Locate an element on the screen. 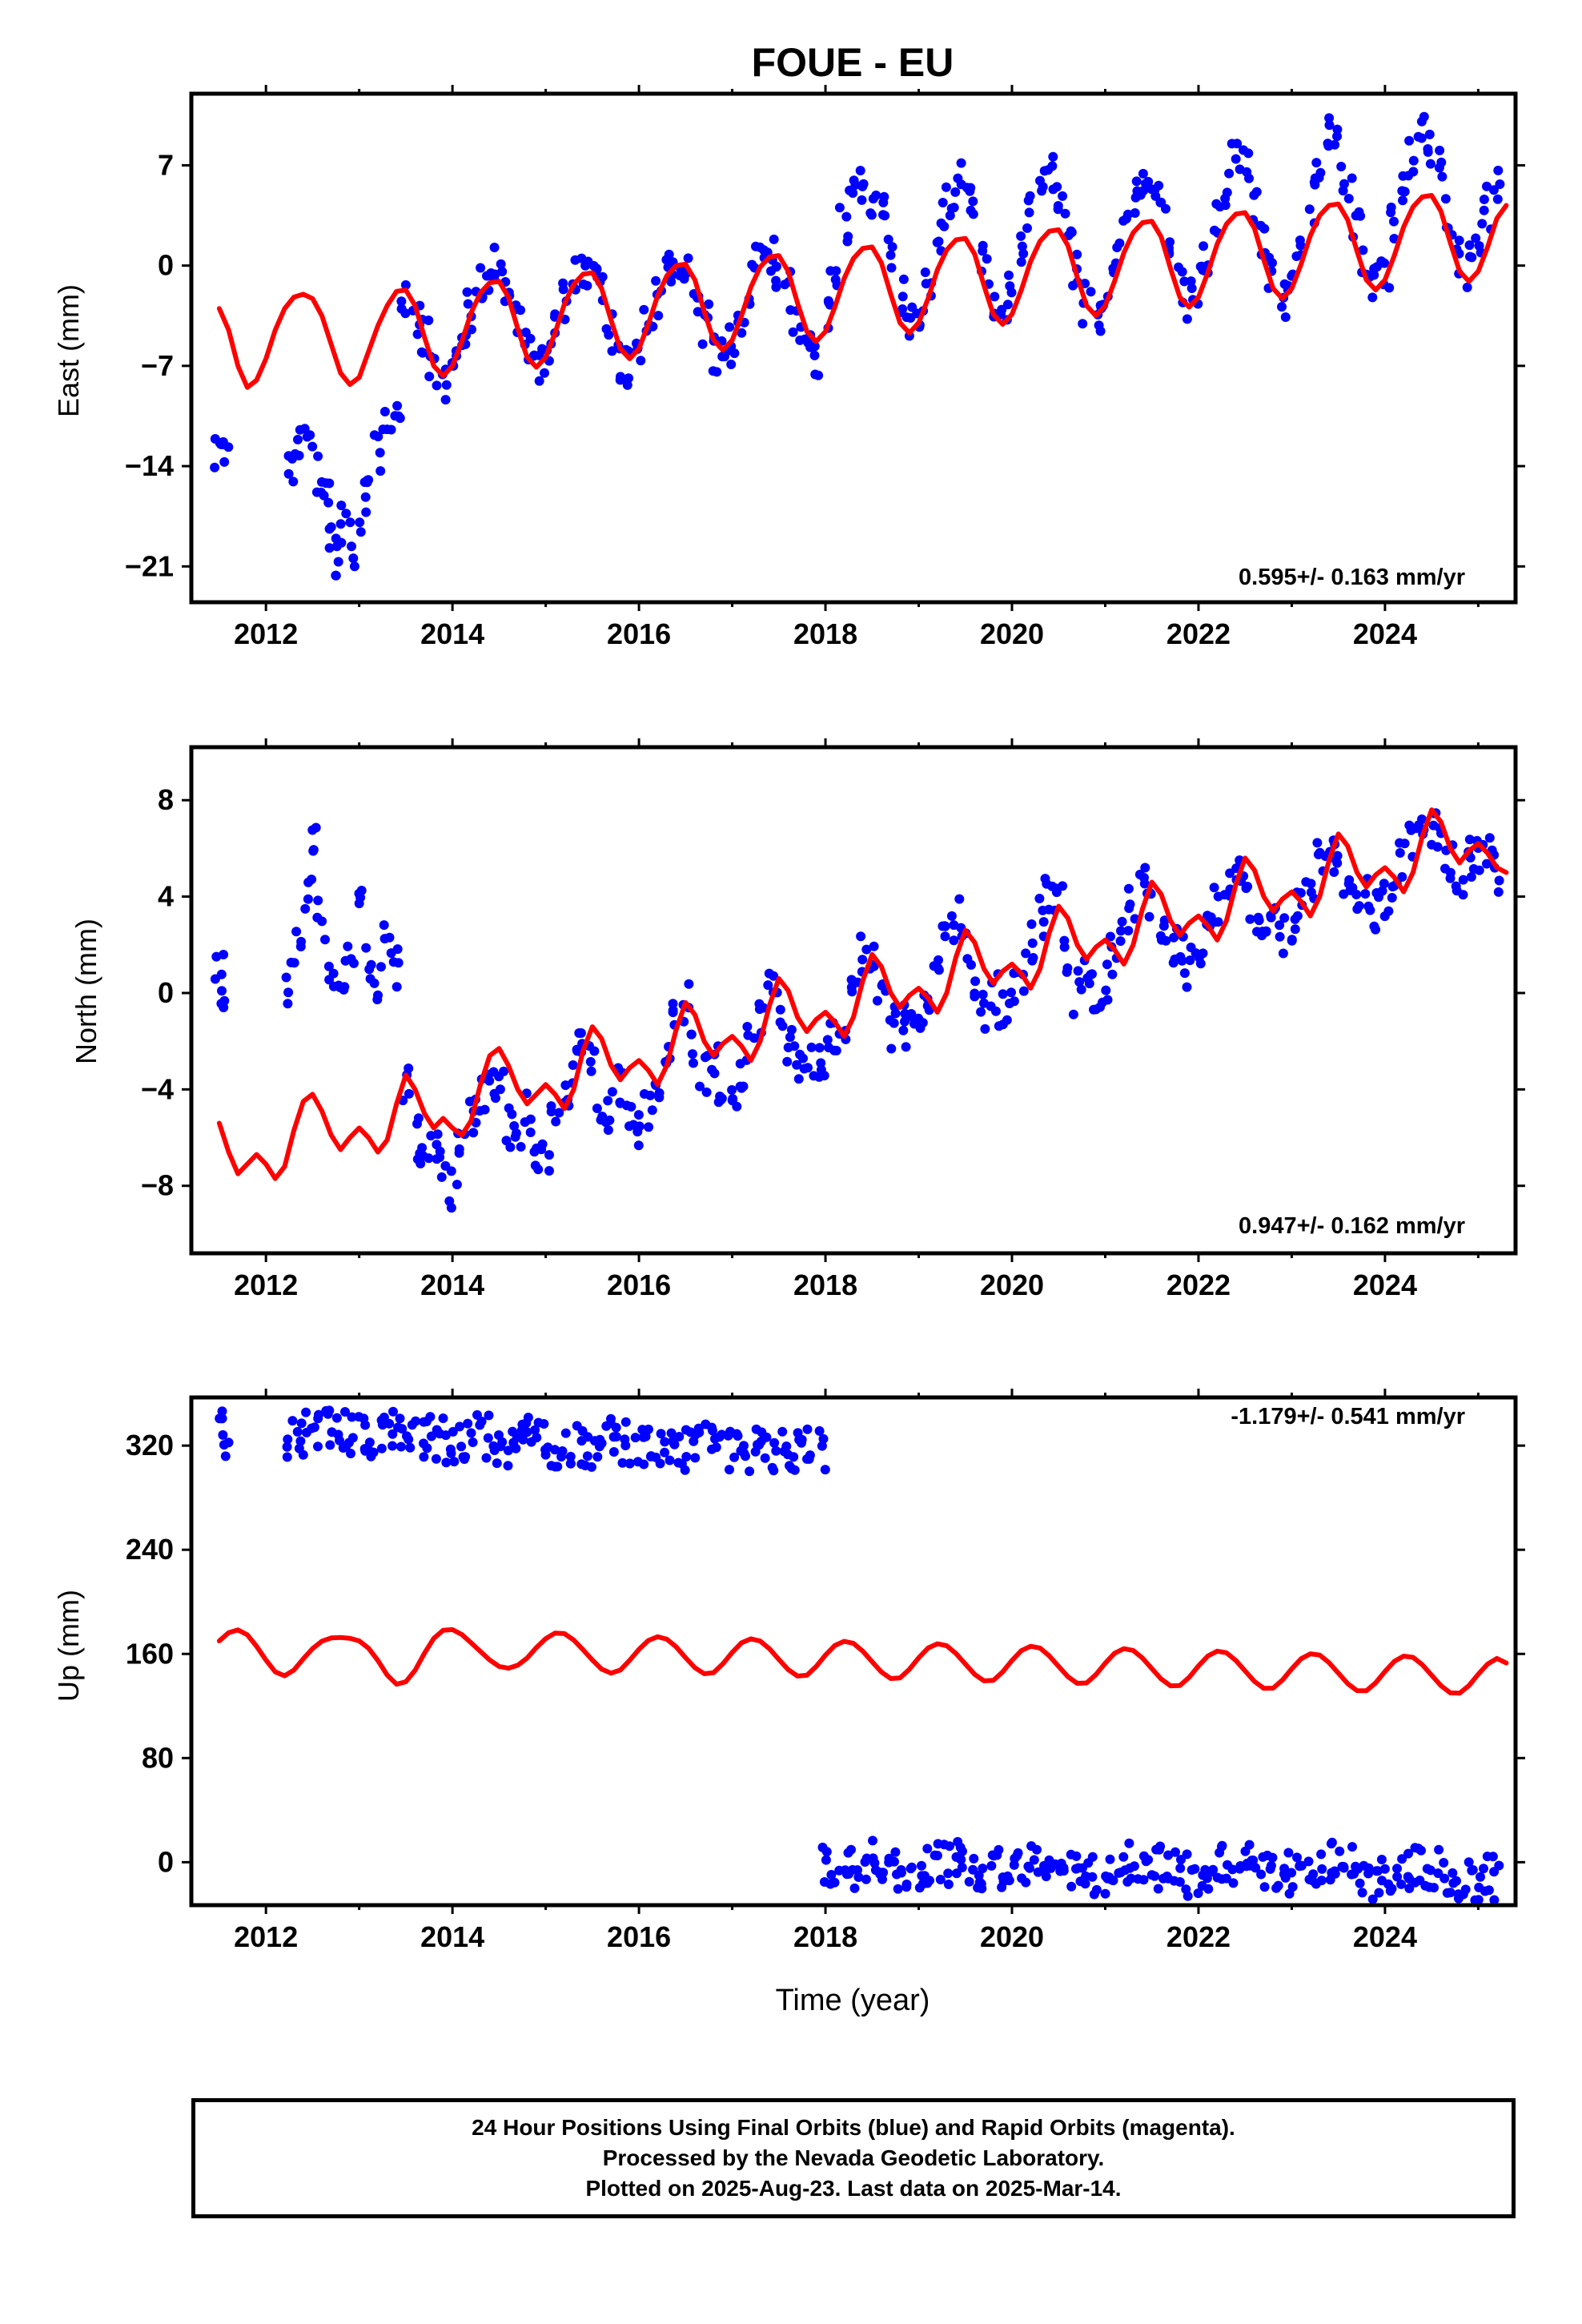 This screenshot has height=2324, width=1582. north-x-tick-label: 2012 is located at coordinates (266, 1285).